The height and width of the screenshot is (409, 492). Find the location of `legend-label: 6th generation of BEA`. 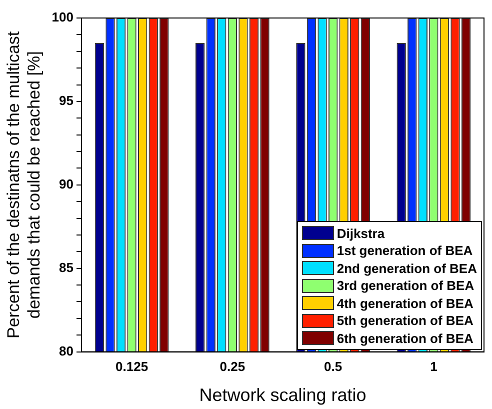

legend-label: 6th generation of BEA is located at coordinates (405, 338).